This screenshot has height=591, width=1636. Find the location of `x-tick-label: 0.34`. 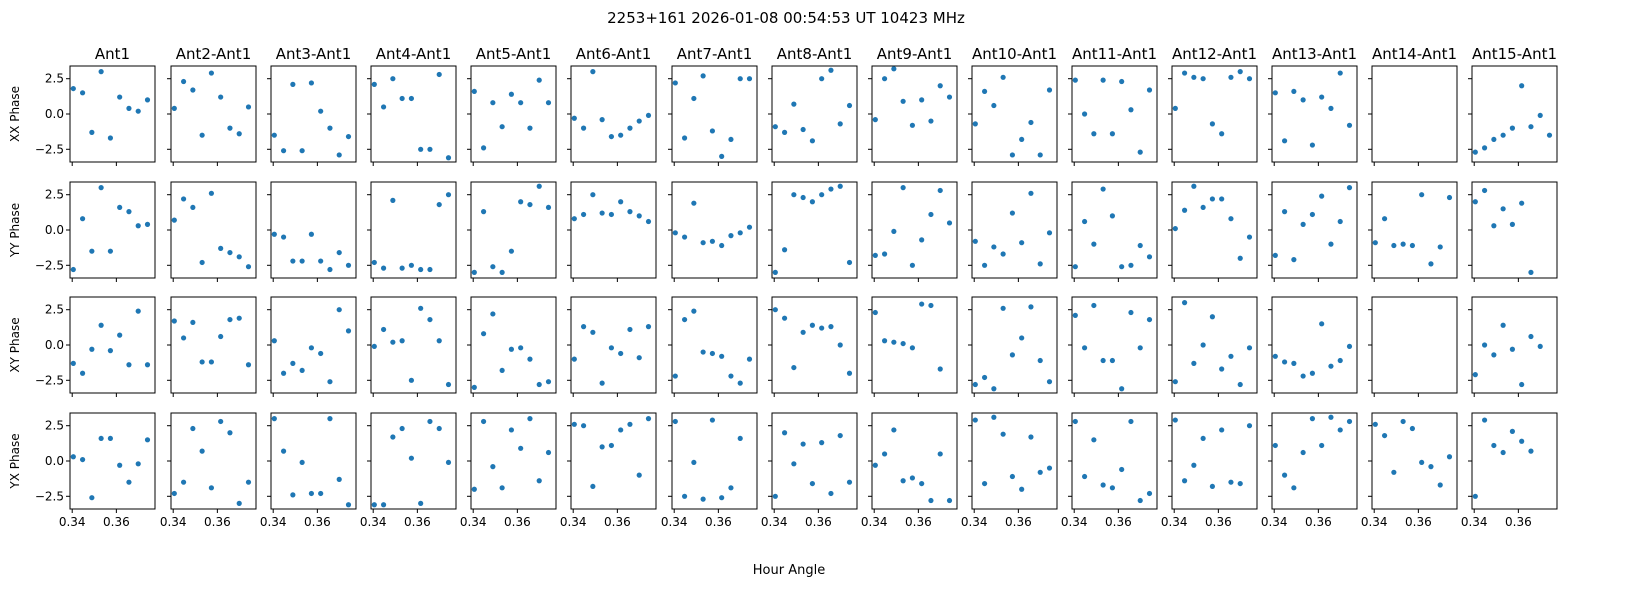

x-tick-label: 0.34 is located at coordinates (874, 522).